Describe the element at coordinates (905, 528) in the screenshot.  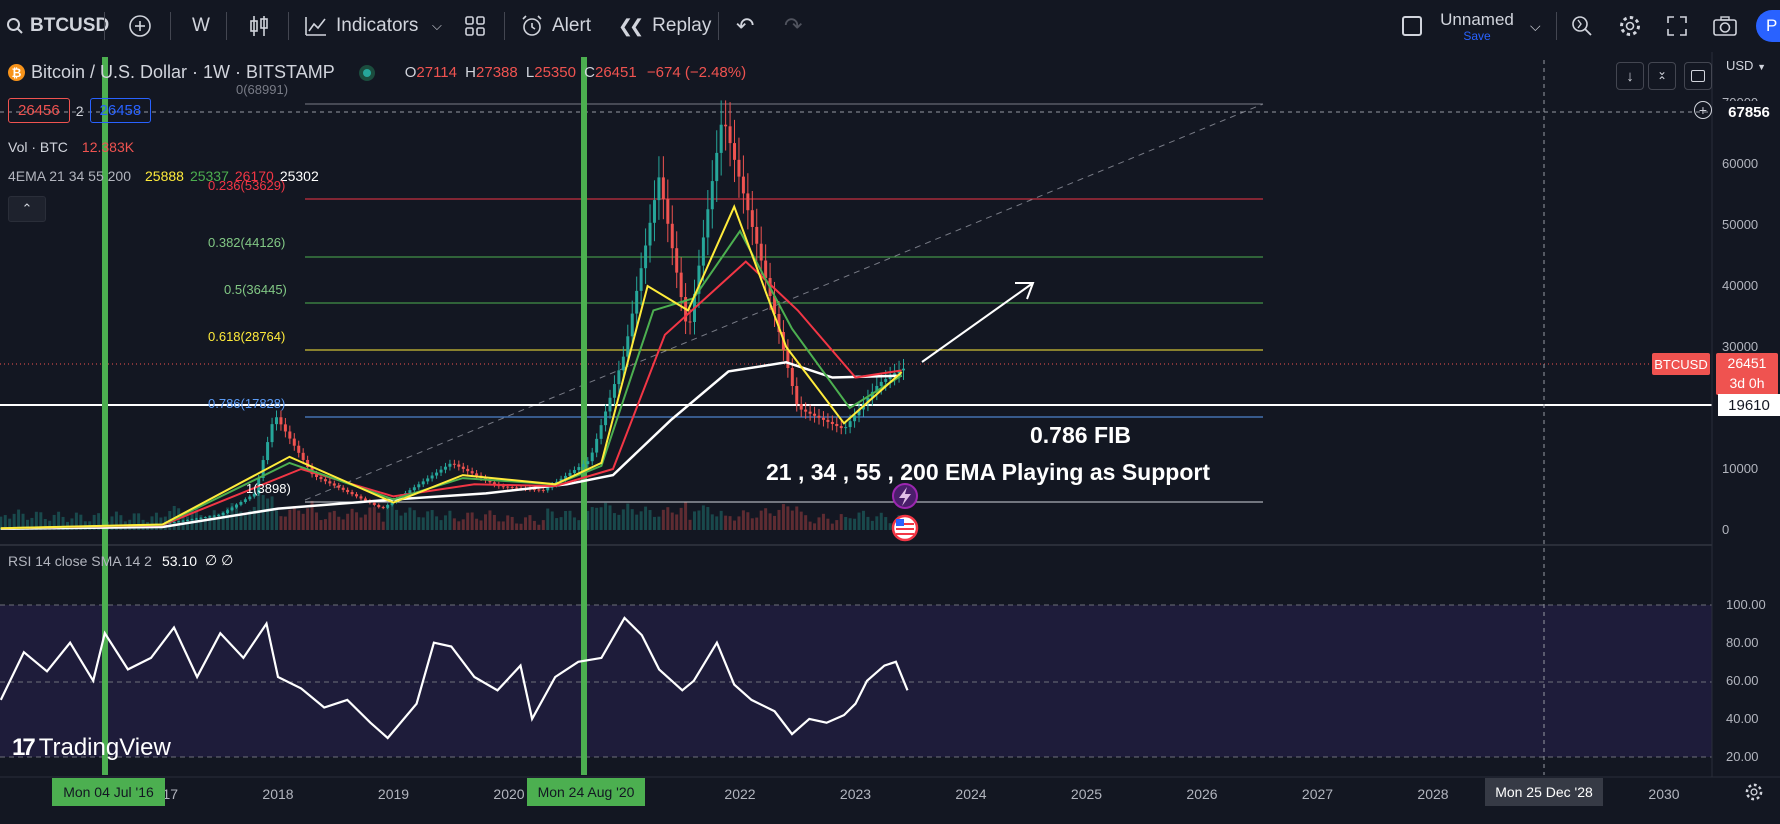
I see `us-flag-event-icon` at that location.